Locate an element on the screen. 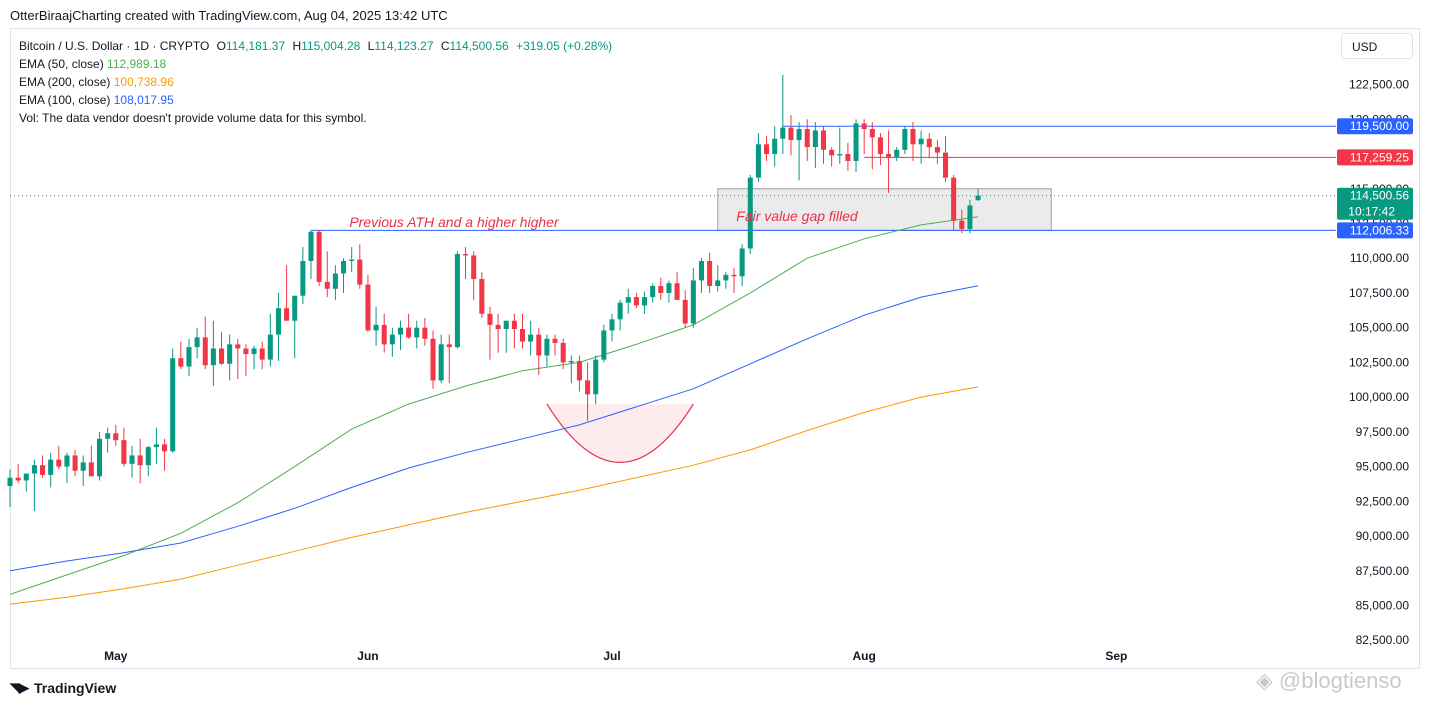 The width and height of the screenshot is (1430, 707). x-axis-tick: Sep is located at coordinates (1116, 656).